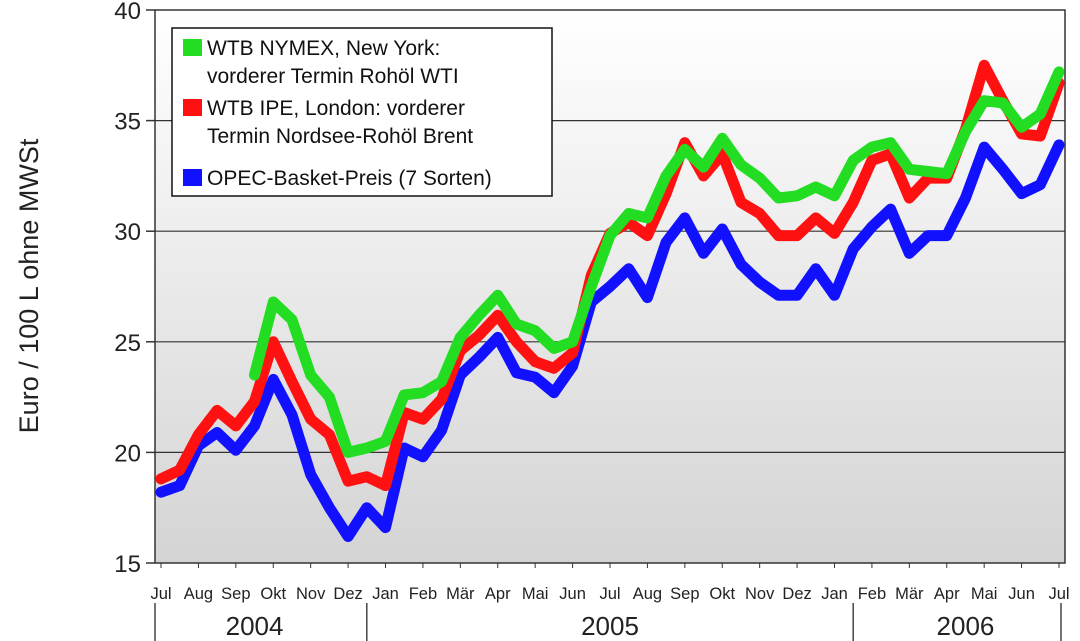 This screenshot has height=641, width=1080. What do you see at coordinates (127, 232) in the screenshot?
I see `y-tick-label-30: 30` at bounding box center [127, 232].